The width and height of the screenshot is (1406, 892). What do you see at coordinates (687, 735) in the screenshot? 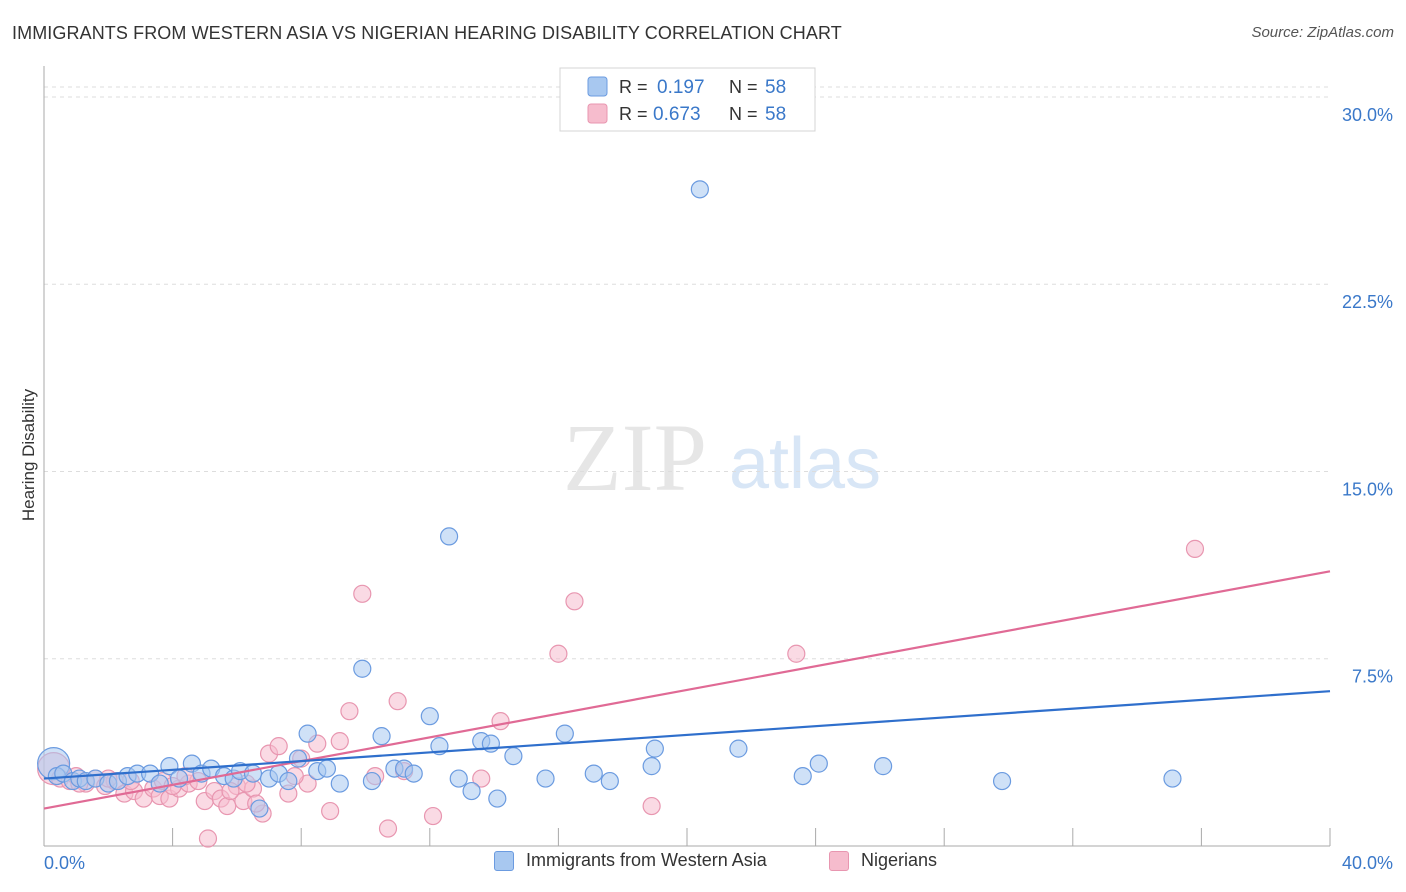
I see `western-asia-trend-line` at bounding box center [687, 735].